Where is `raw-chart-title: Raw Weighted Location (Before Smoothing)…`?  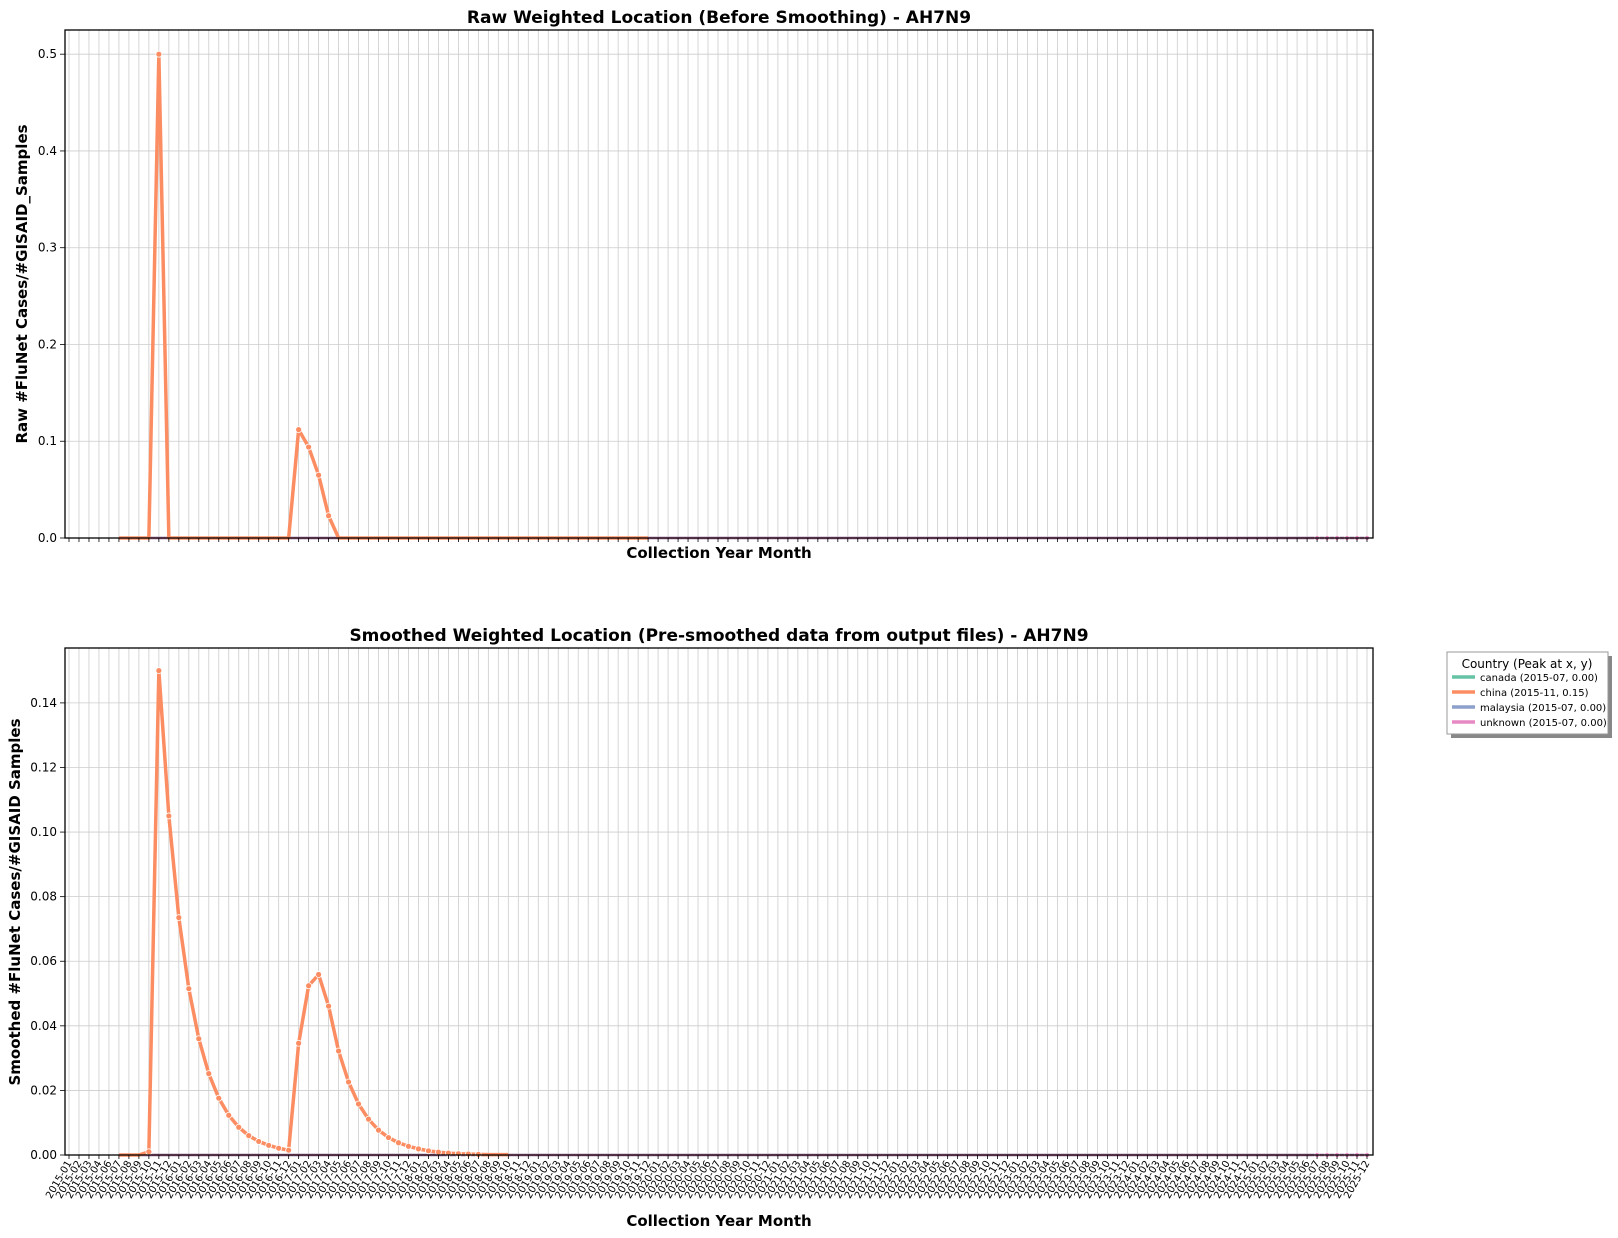 raw-chart-title: Raw Weighted Location (Before Smoothing)… is located at coordinates (719, 18).